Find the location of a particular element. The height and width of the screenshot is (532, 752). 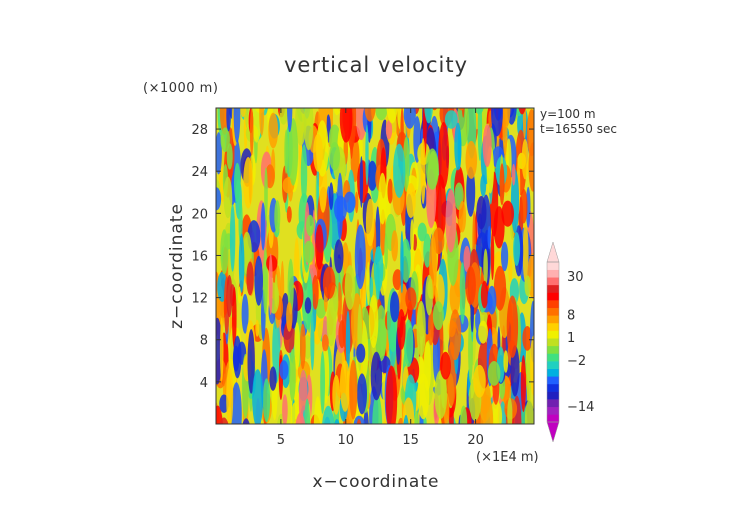

colorbar-tick-label: 1 is located at coordinates (571, 338).